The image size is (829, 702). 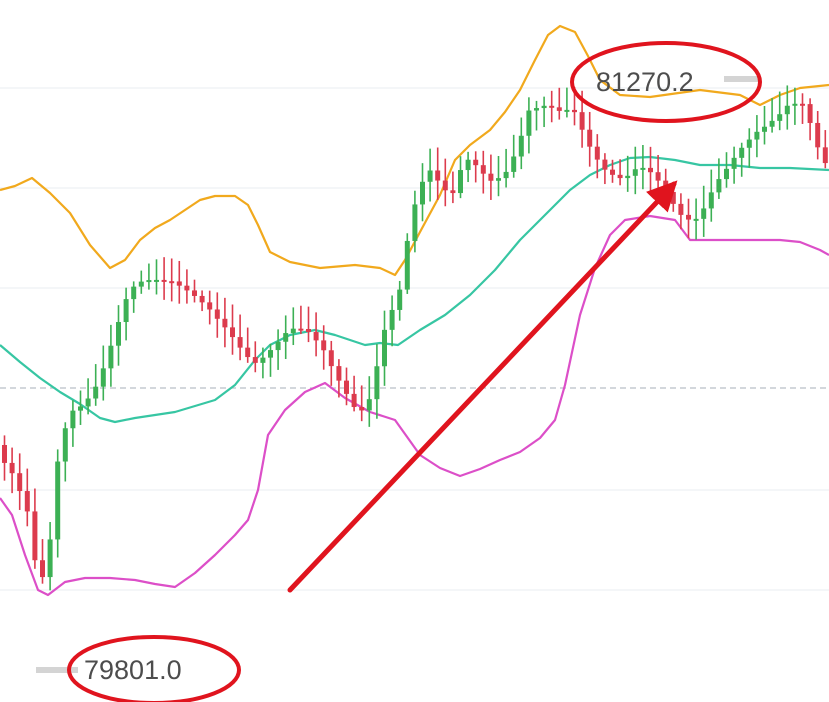 What do you see at coordinates (645, 82) in the screenshot?
I see `high-price-label: 81270.2` at bounding box center [645, 82].